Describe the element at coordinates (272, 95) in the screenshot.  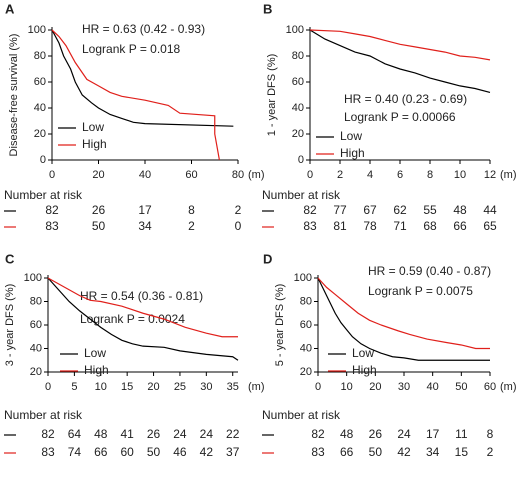
I see `y-axis-label: 1 - year DFS (%)` at that location.